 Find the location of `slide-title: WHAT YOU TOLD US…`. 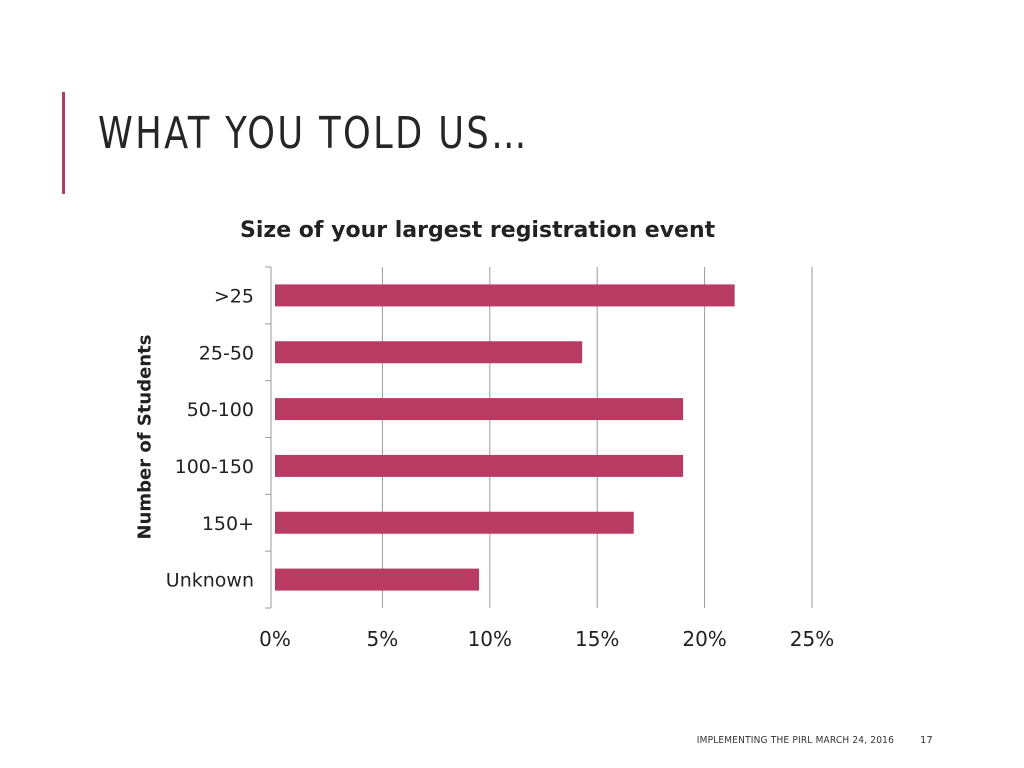

slide-title: WHAT YOU TOLD US… is located at coordinates (313, 133).